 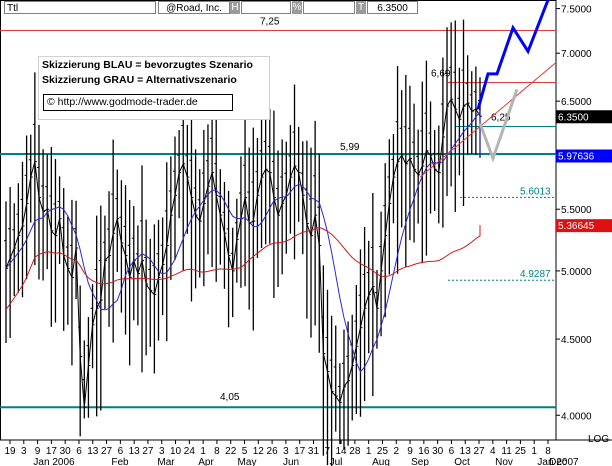 What do you see at coordinates (521, 451) in the screenshot?
I see `x-tick-label-37: 25` at bounding box center [521, 451].